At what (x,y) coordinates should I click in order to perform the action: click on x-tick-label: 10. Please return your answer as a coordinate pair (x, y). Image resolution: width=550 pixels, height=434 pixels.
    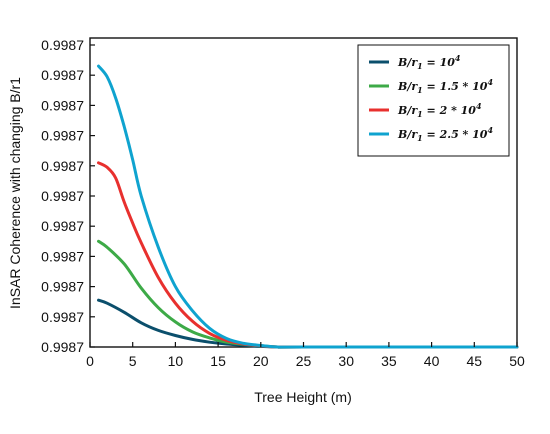
    Looking at the image, I should click on (176, 361).